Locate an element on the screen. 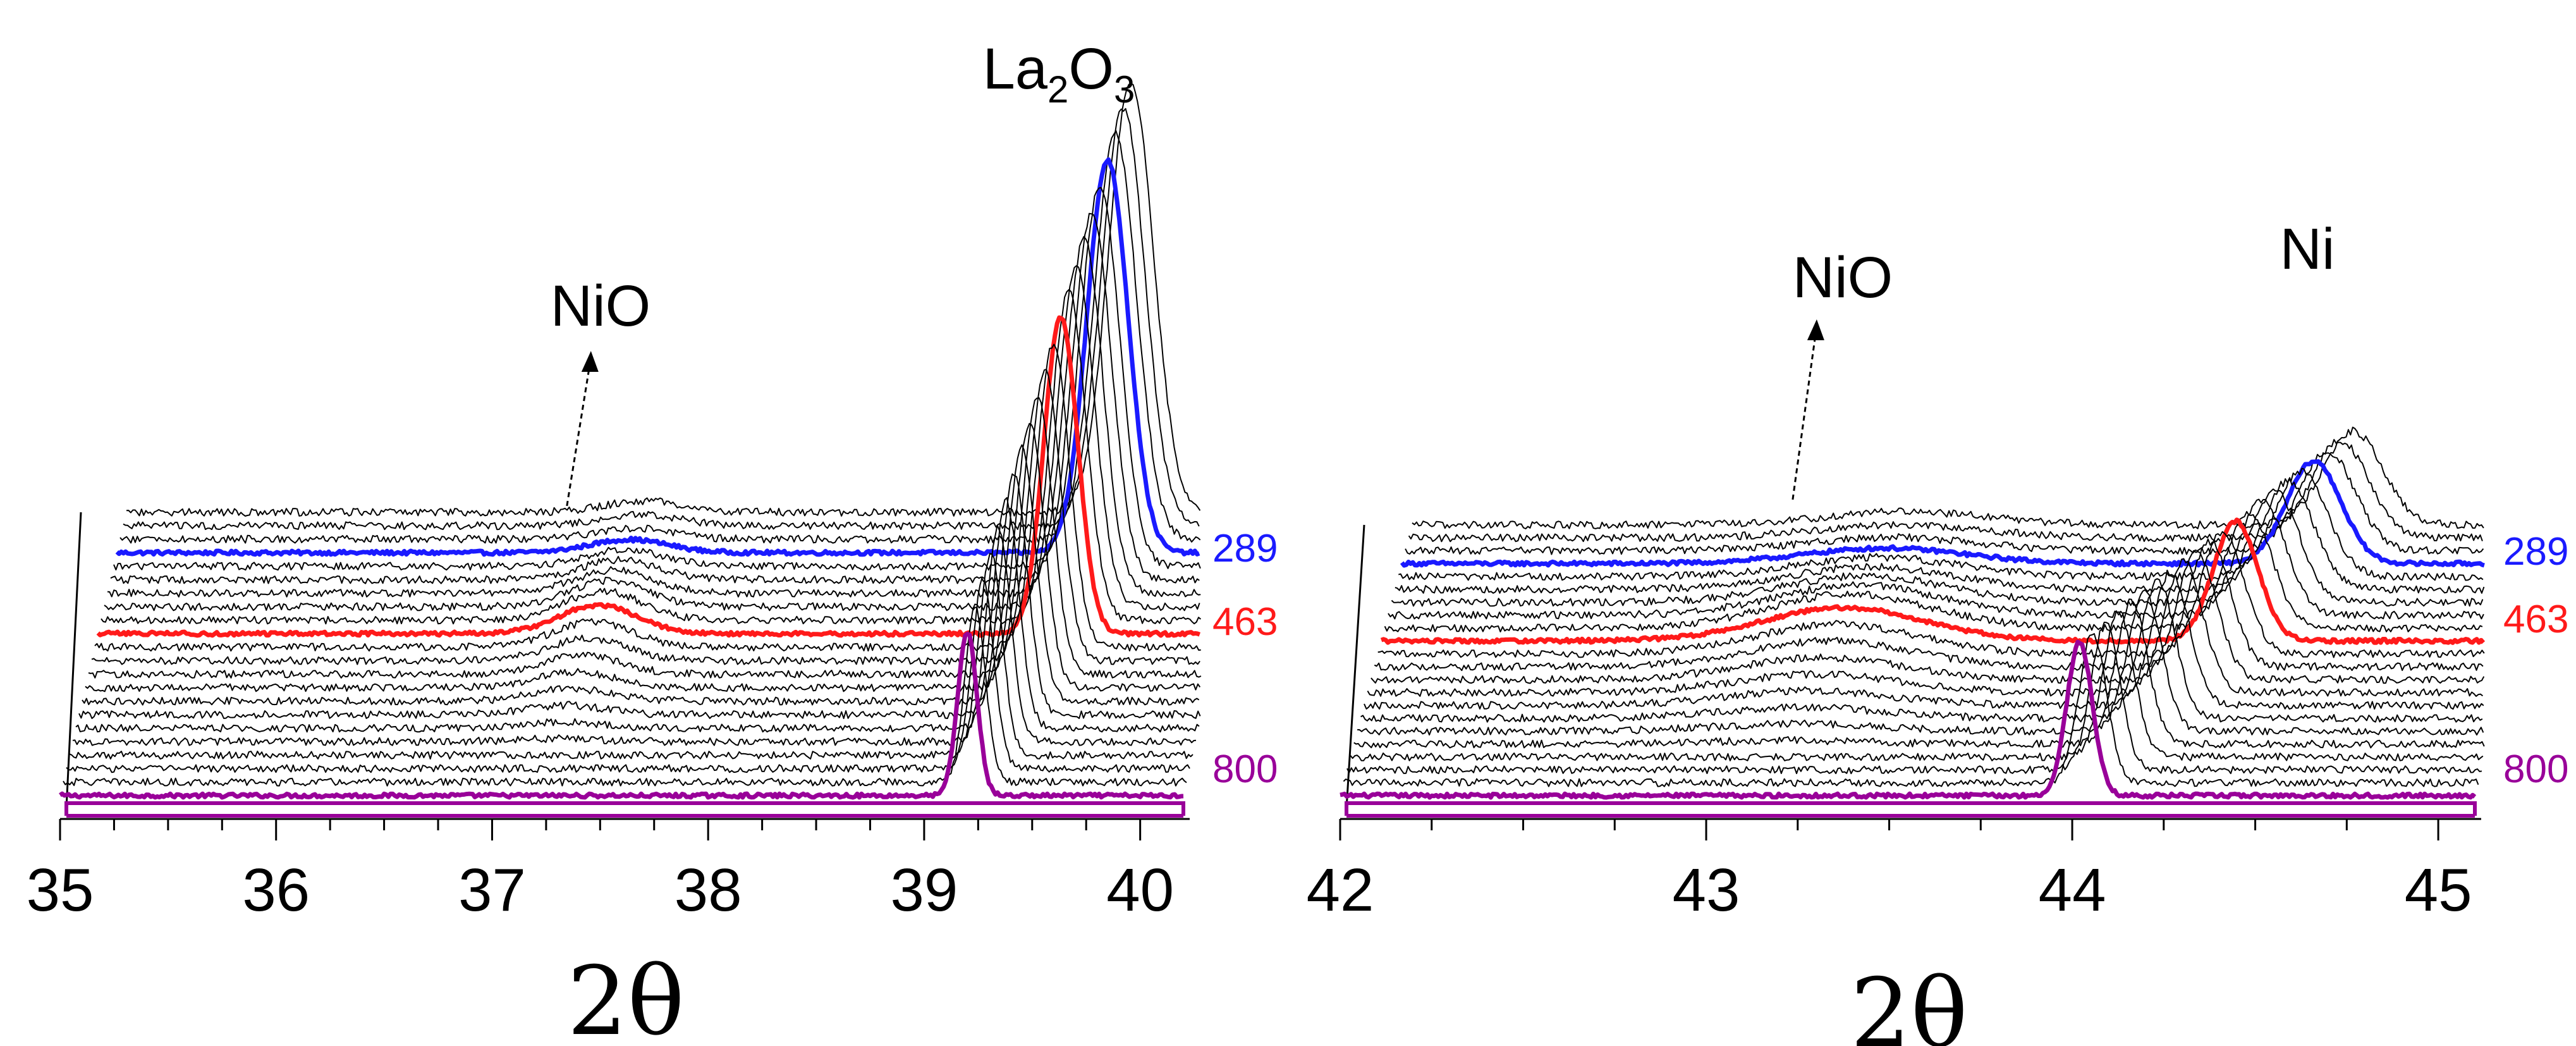  ni-label: Ni is located at coordinates (2307, 249).